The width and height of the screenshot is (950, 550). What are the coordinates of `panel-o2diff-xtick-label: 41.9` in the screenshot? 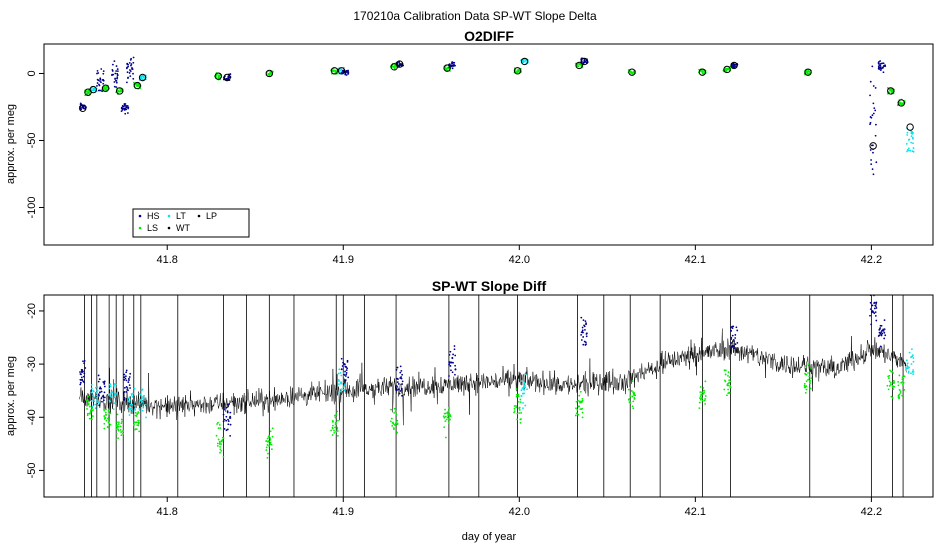 It's located at (343, 260).